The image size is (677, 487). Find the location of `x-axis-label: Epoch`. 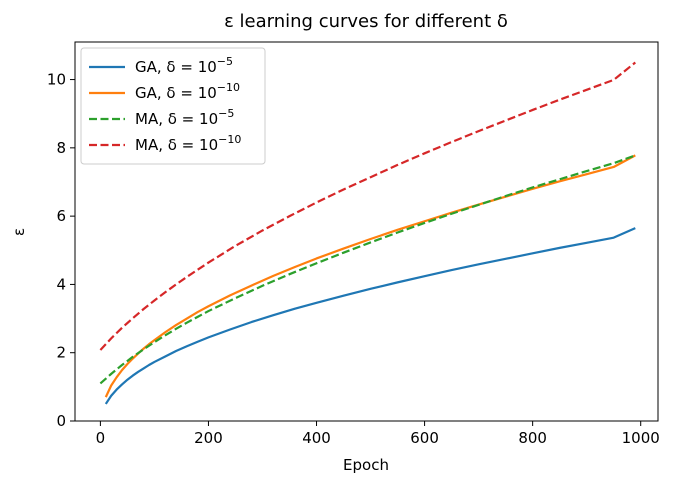

x-axis-label: Epoch is located at coordinates (366, 465).